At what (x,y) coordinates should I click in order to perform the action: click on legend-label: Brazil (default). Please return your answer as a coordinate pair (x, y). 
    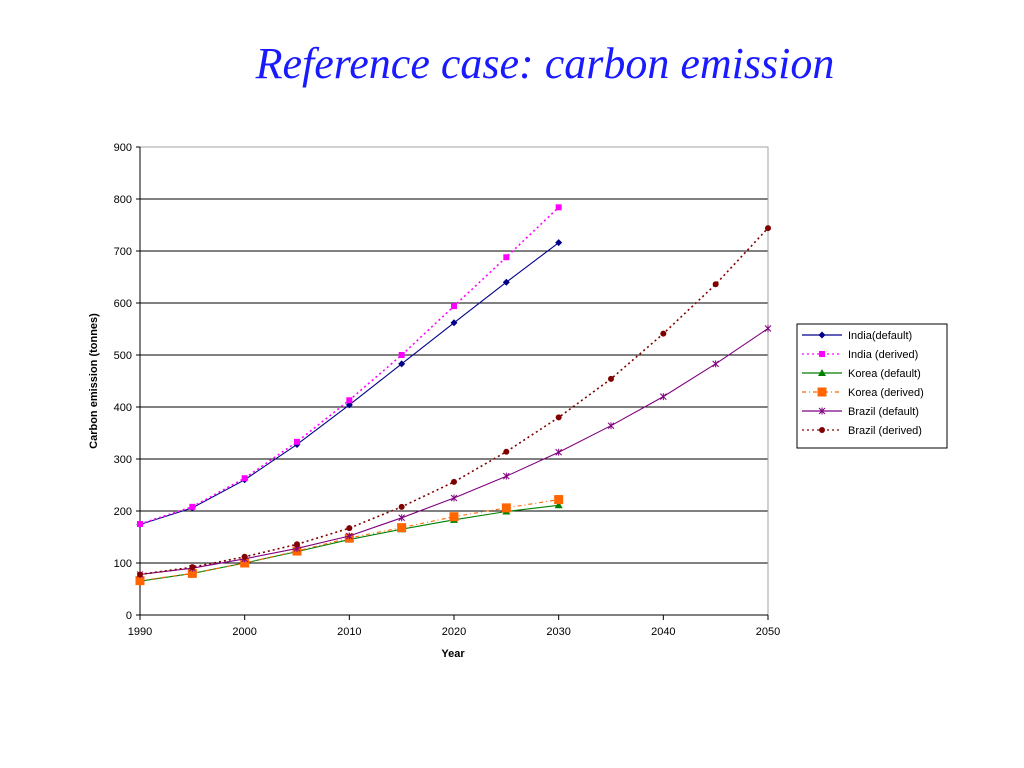
    Looking at the image, I should click on (883, 412).